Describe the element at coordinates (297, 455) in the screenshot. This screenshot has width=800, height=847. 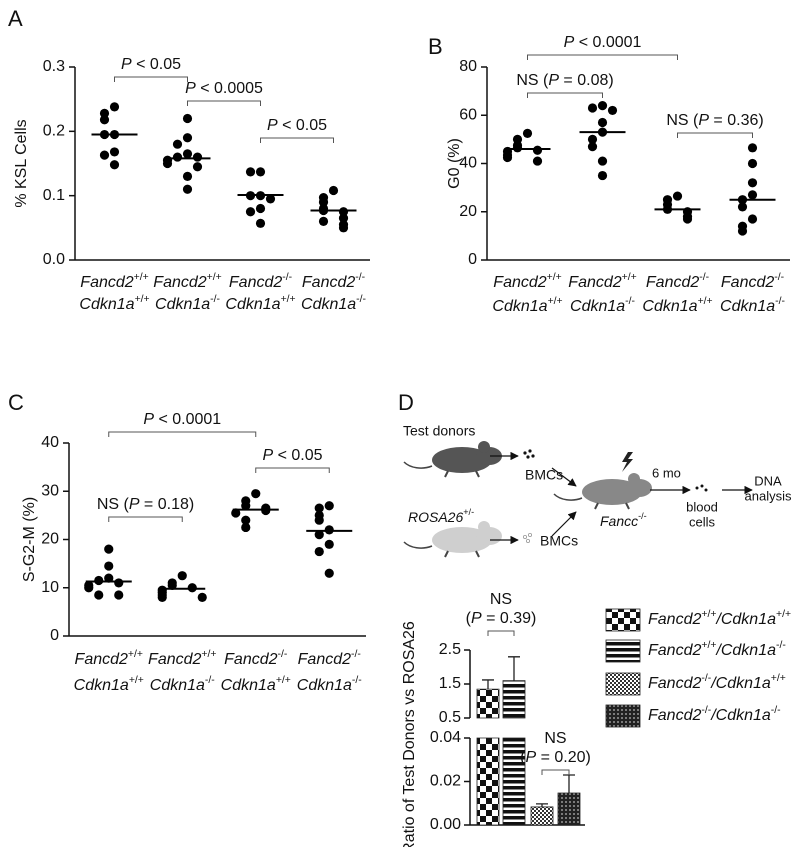
I see `text-part: < 0.05` at that location.